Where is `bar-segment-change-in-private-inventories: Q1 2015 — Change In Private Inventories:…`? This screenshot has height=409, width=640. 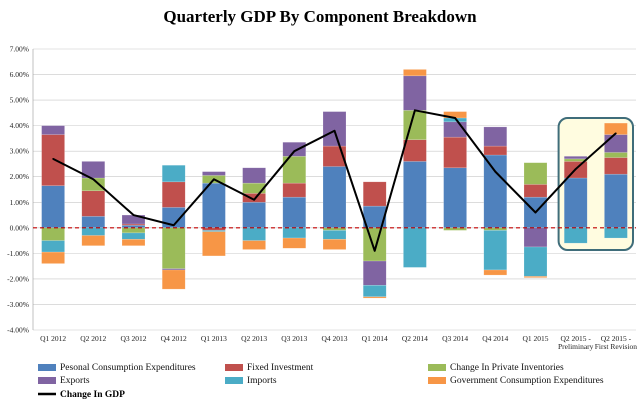 bar-segment-change-in-private-inventories: Q1 2015 — Change In Private Inventories:… is located at coordinates (535, 173).